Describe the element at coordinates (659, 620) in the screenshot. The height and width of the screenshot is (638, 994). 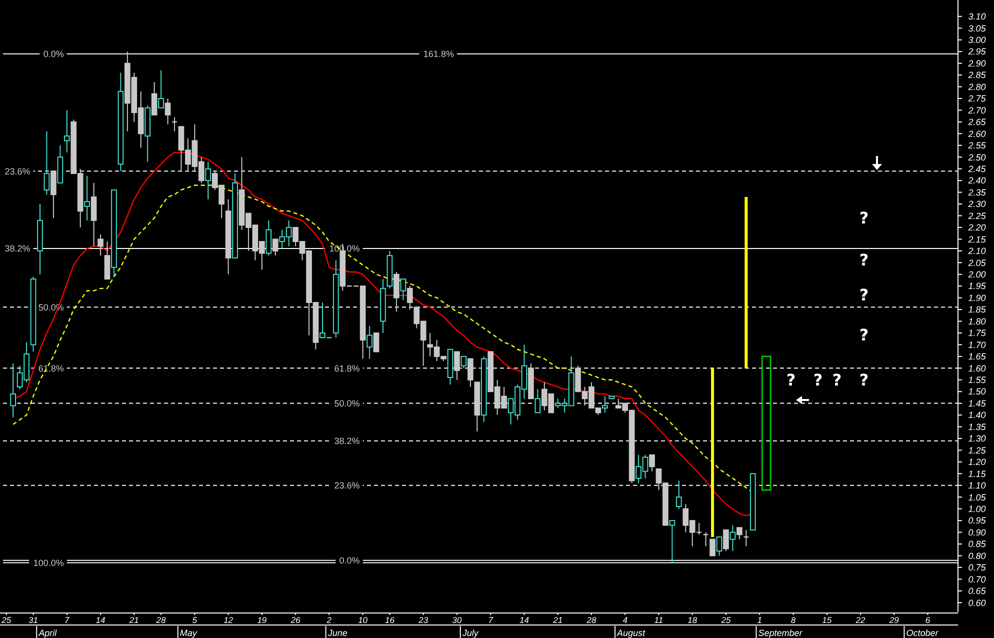
I see `x-tick-label: 11` at that location.